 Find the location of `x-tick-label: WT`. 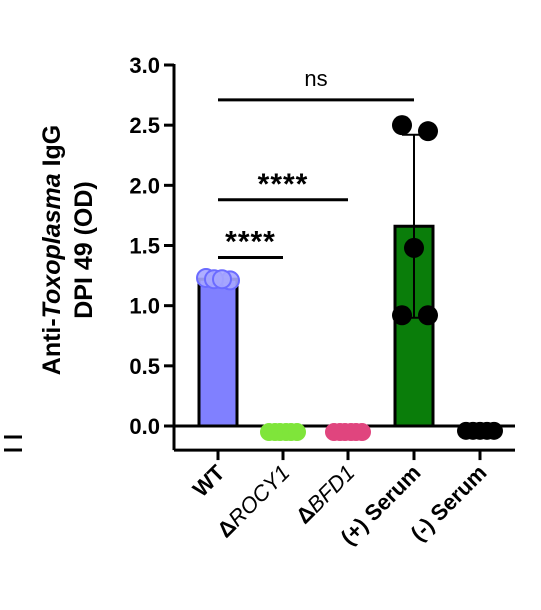

x-tick-label: WT is located at coordinates (209, 481).